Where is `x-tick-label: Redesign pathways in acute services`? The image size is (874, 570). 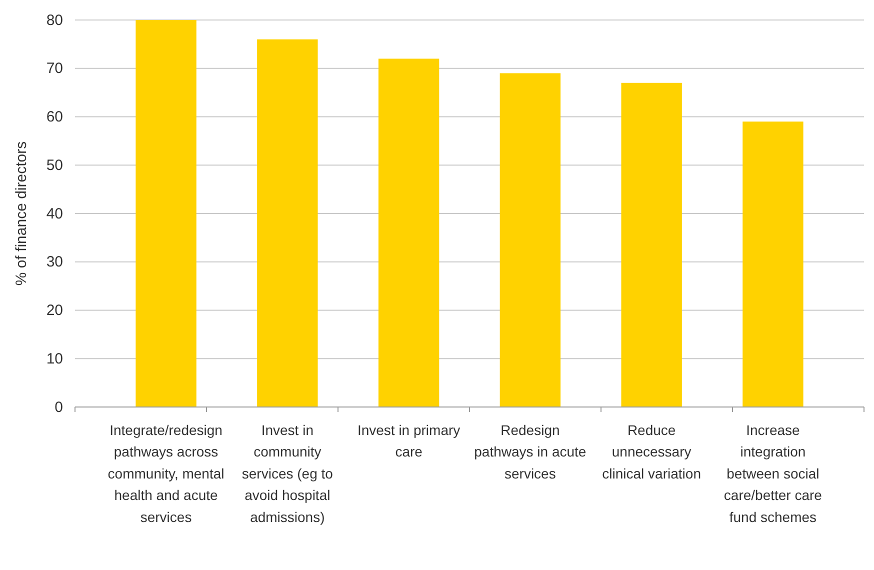
x-tick-label: Redesign pathways in acute services is located at coordinates (530, 452).